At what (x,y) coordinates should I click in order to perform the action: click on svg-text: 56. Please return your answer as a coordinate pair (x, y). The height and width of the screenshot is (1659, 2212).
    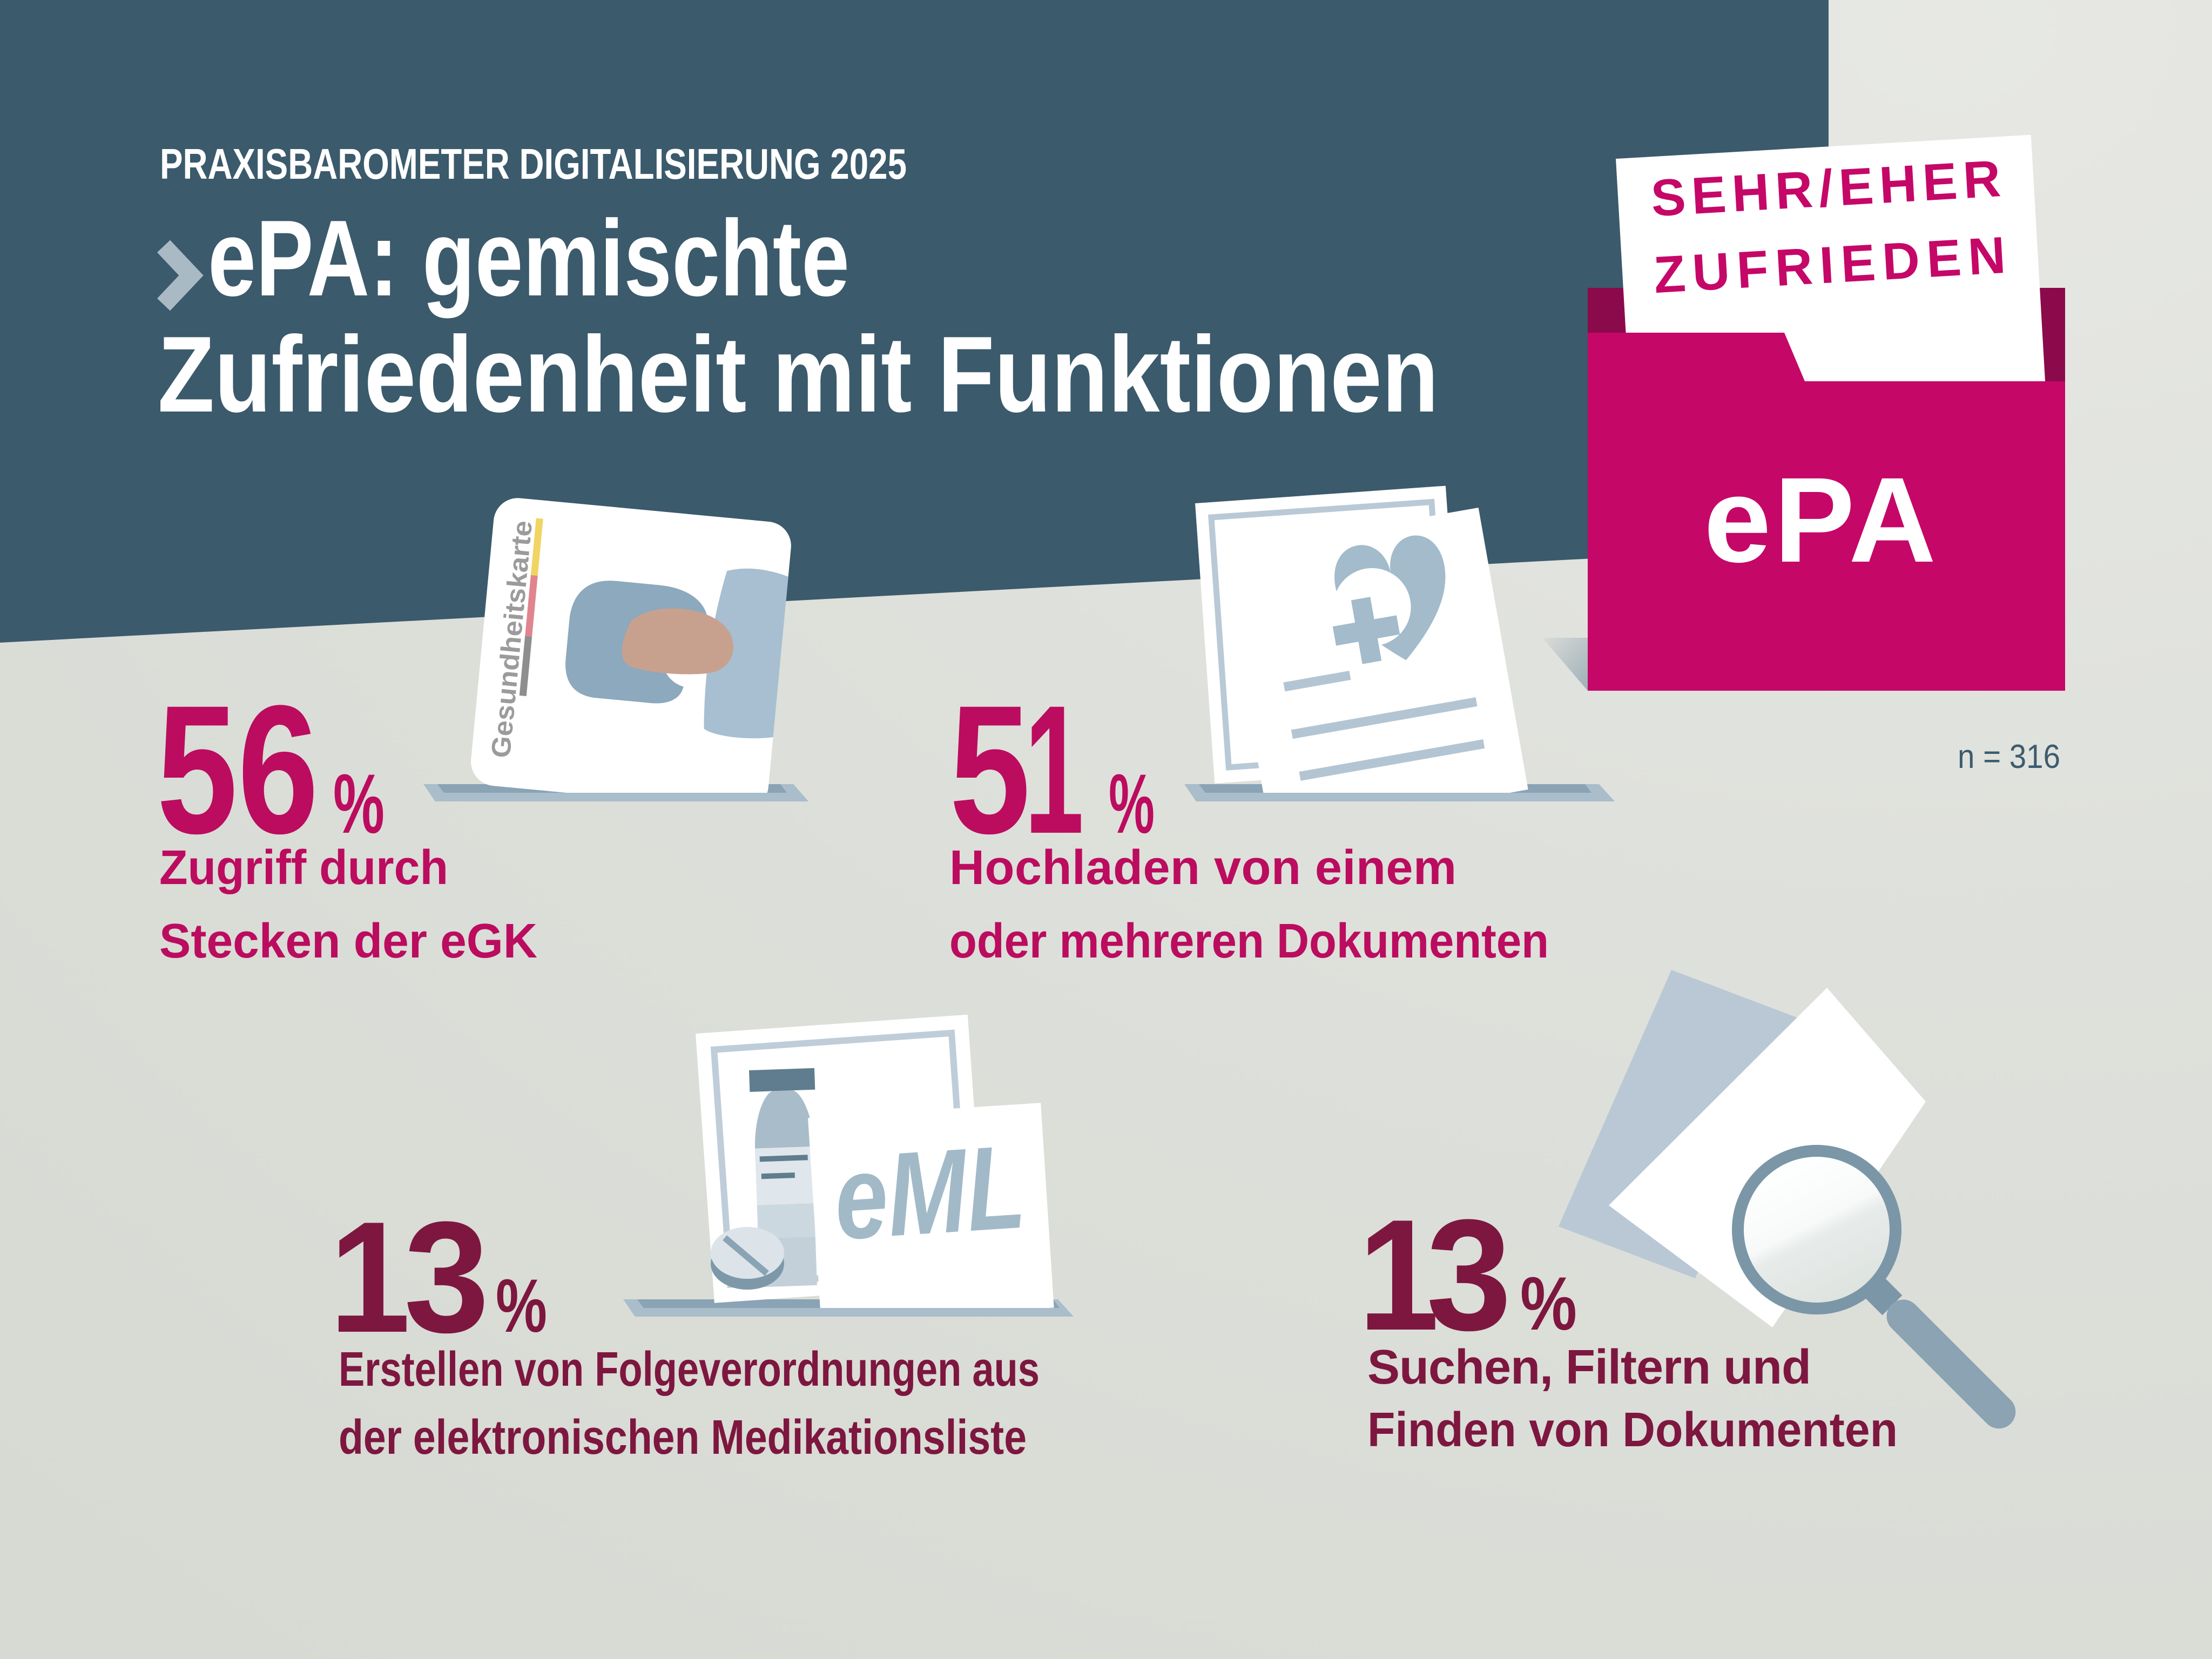
    Looking at the image, I should click on (238, 769).